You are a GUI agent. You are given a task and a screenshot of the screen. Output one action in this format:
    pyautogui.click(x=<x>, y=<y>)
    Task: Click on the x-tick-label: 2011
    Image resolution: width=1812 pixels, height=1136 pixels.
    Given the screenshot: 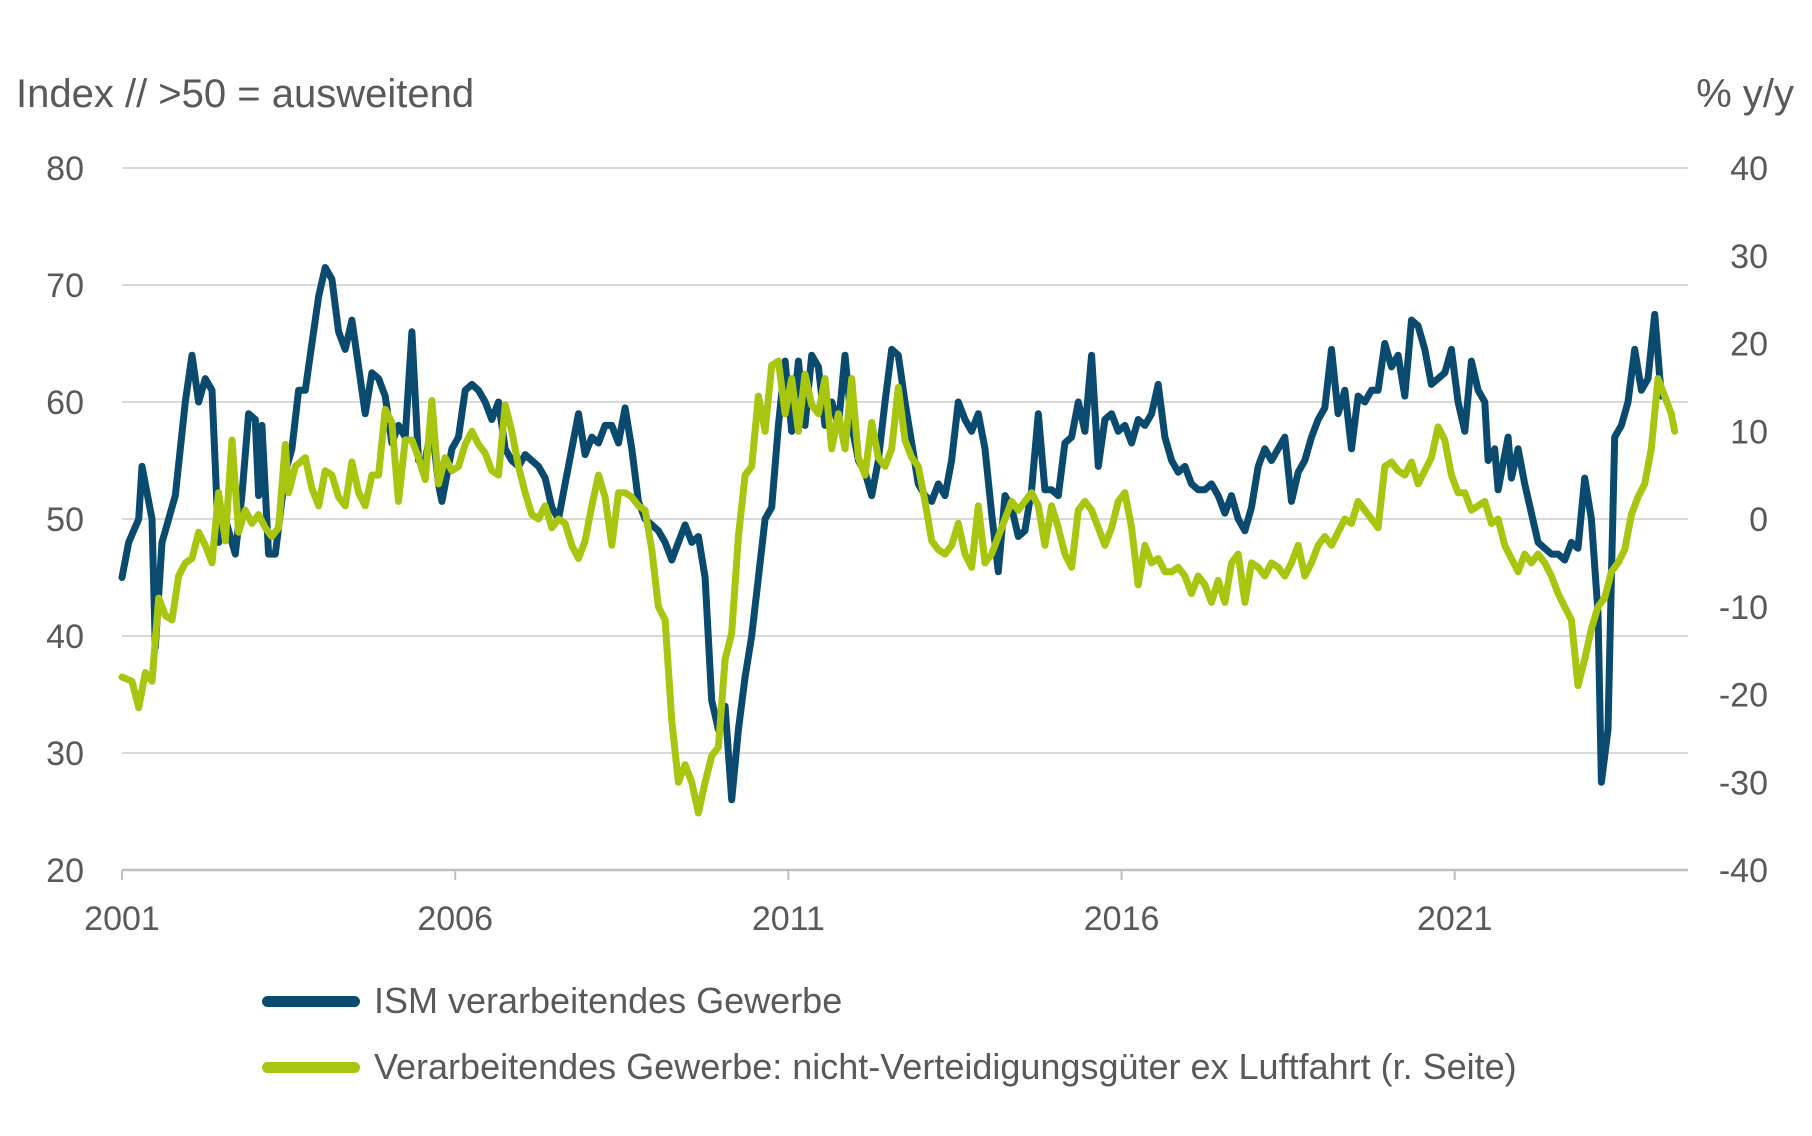 What is the action you would take?
    pyautogui.click(x=788, y=919)
    